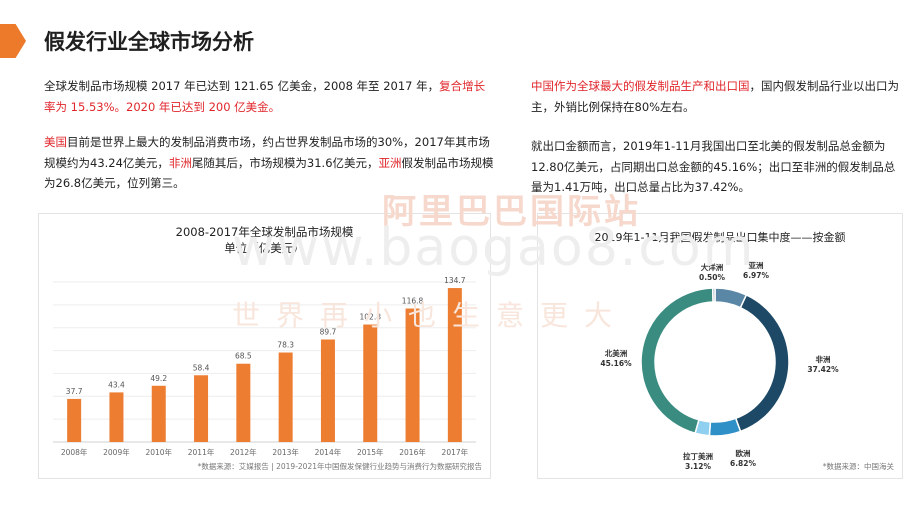 This screenshot has width=920, height=518. What do you see at coordinates (201, 408) in the screenshot?
I see `bar-2011年` at bounding box center [201, 408].